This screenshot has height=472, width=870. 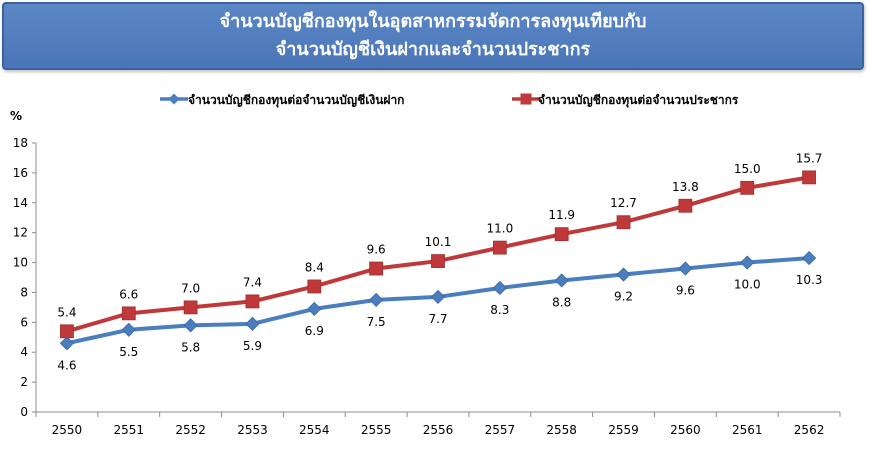 What do you see at coordinates (296, 100) in the screenshot?
I see `legend-label-1: จำนวนบัญชีกองทุนต่อจำนวนบัญชีเงินฝาก` at bounding box center [296, 100].